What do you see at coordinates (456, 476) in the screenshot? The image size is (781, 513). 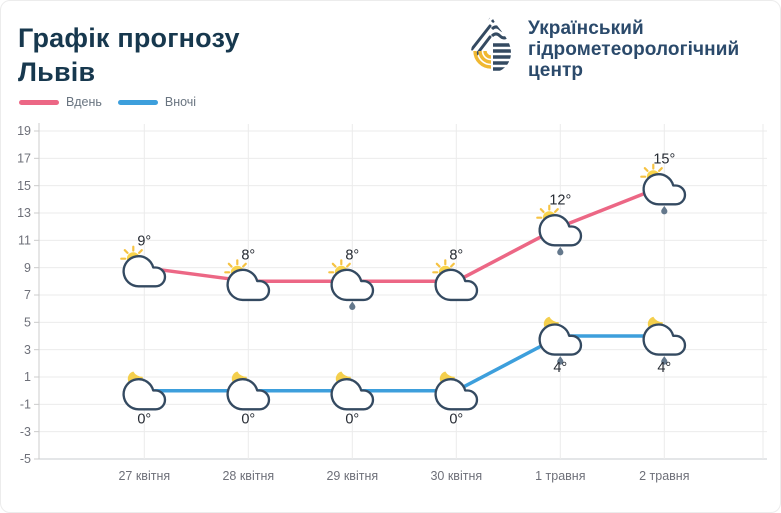 I see `x-axis-label: 30 квітня` at bounding box center [456, 476].